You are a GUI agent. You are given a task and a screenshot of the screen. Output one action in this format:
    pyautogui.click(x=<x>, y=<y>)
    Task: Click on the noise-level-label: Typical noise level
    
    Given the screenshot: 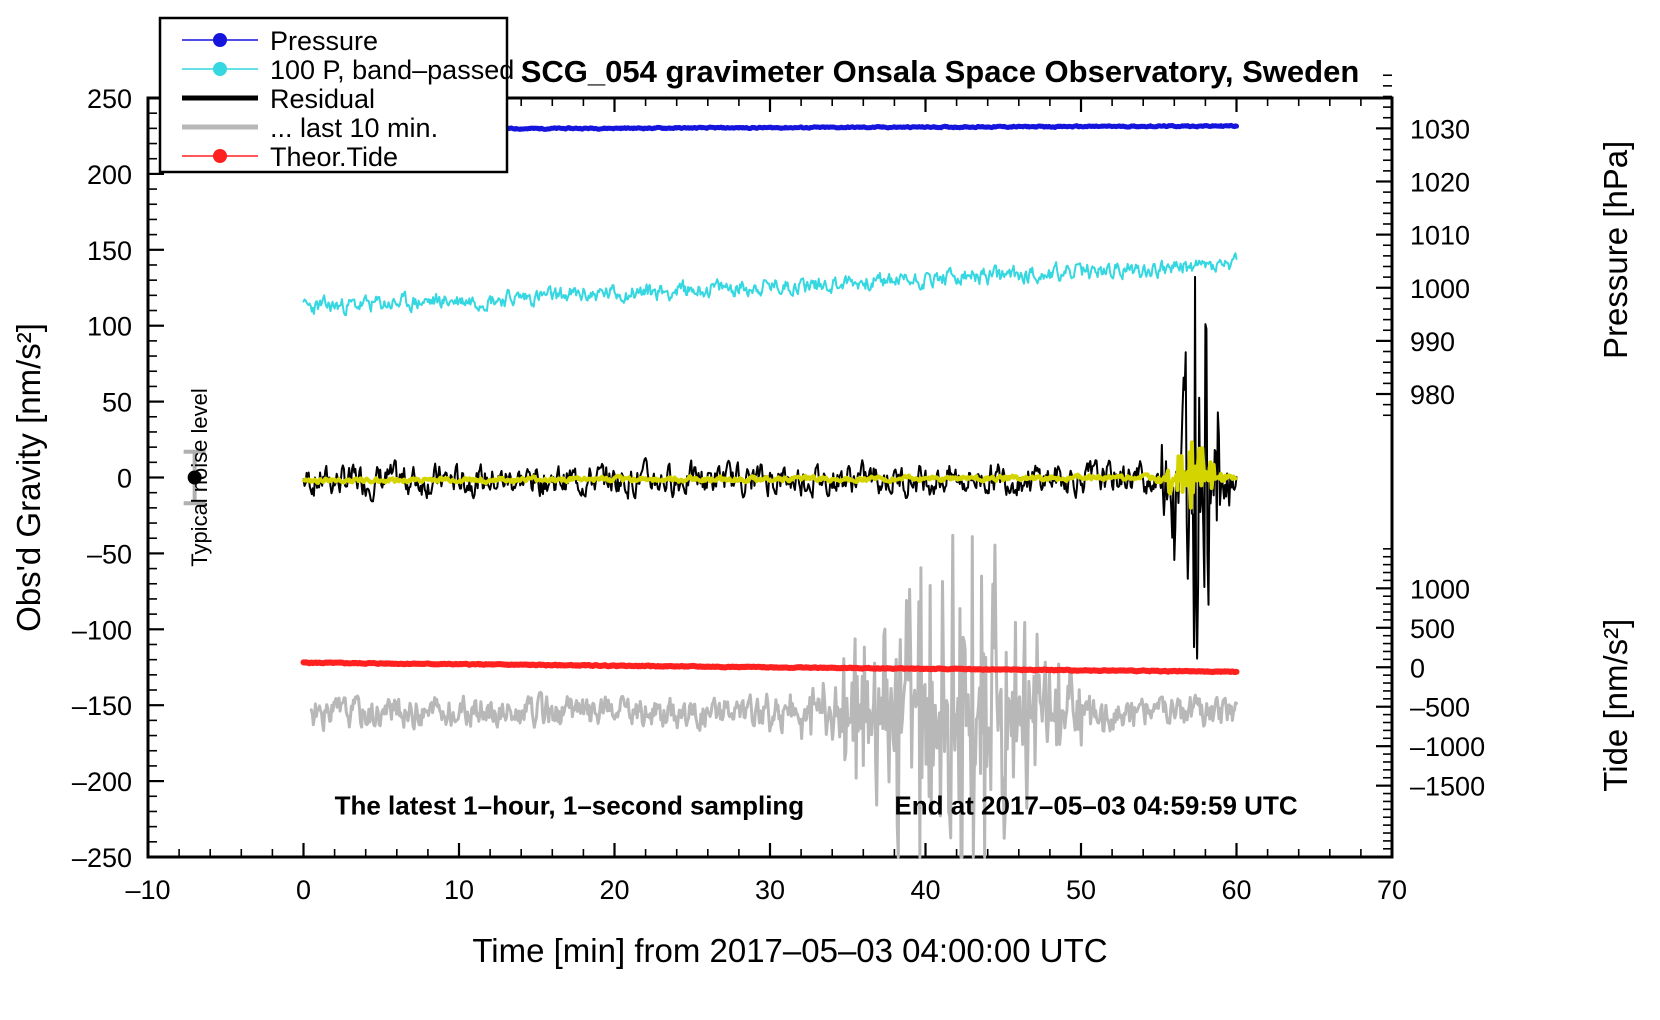 What is the action you would take?
    pyautogui.click(x=199, y=477)
    